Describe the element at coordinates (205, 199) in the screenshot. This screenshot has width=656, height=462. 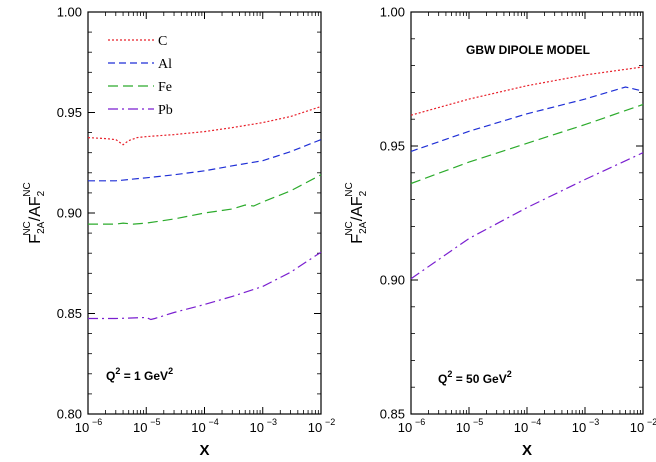
I see `series-line-fe` at that location.